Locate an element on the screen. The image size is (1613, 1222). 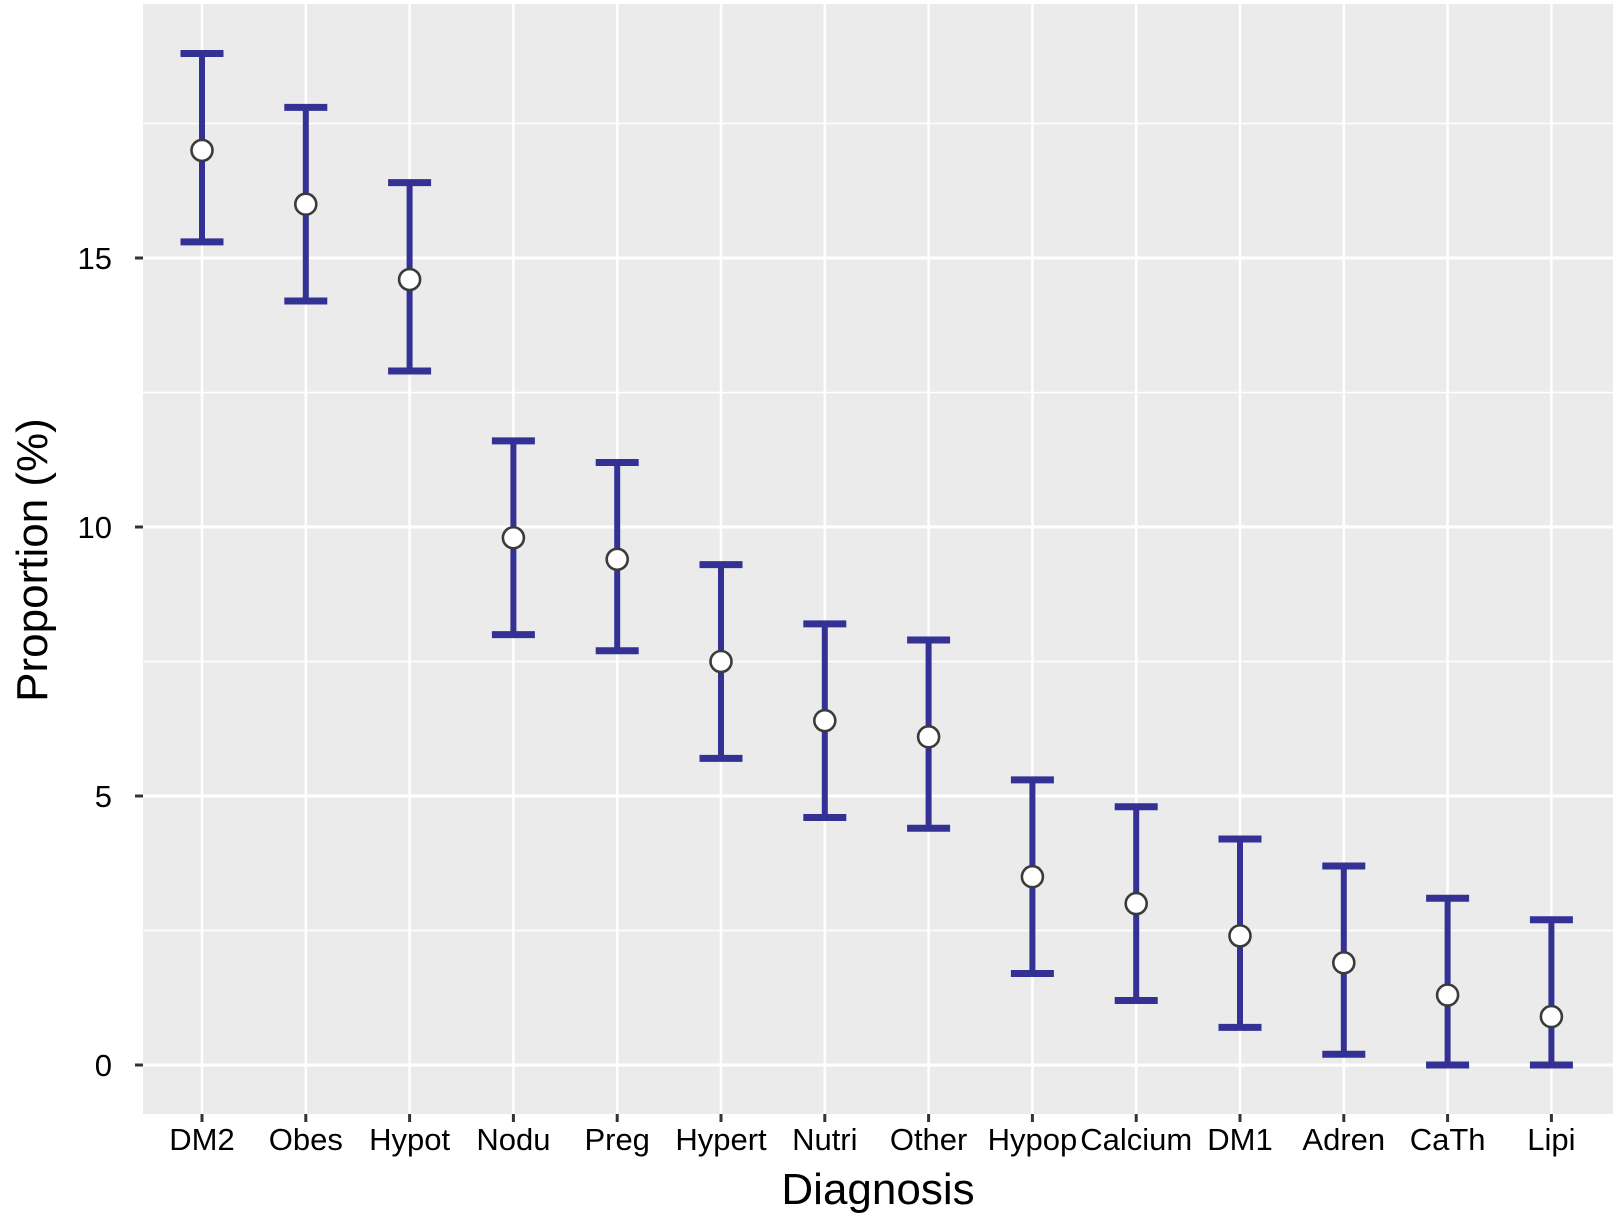
x-tick-label-Obes: Obes is located at coordinates (305, 1139).